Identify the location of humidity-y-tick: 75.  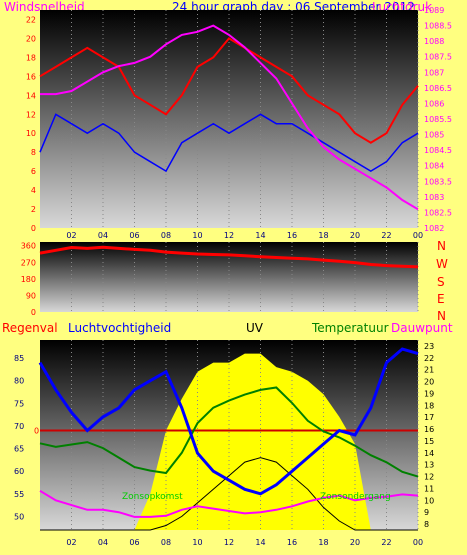
(19, 403).